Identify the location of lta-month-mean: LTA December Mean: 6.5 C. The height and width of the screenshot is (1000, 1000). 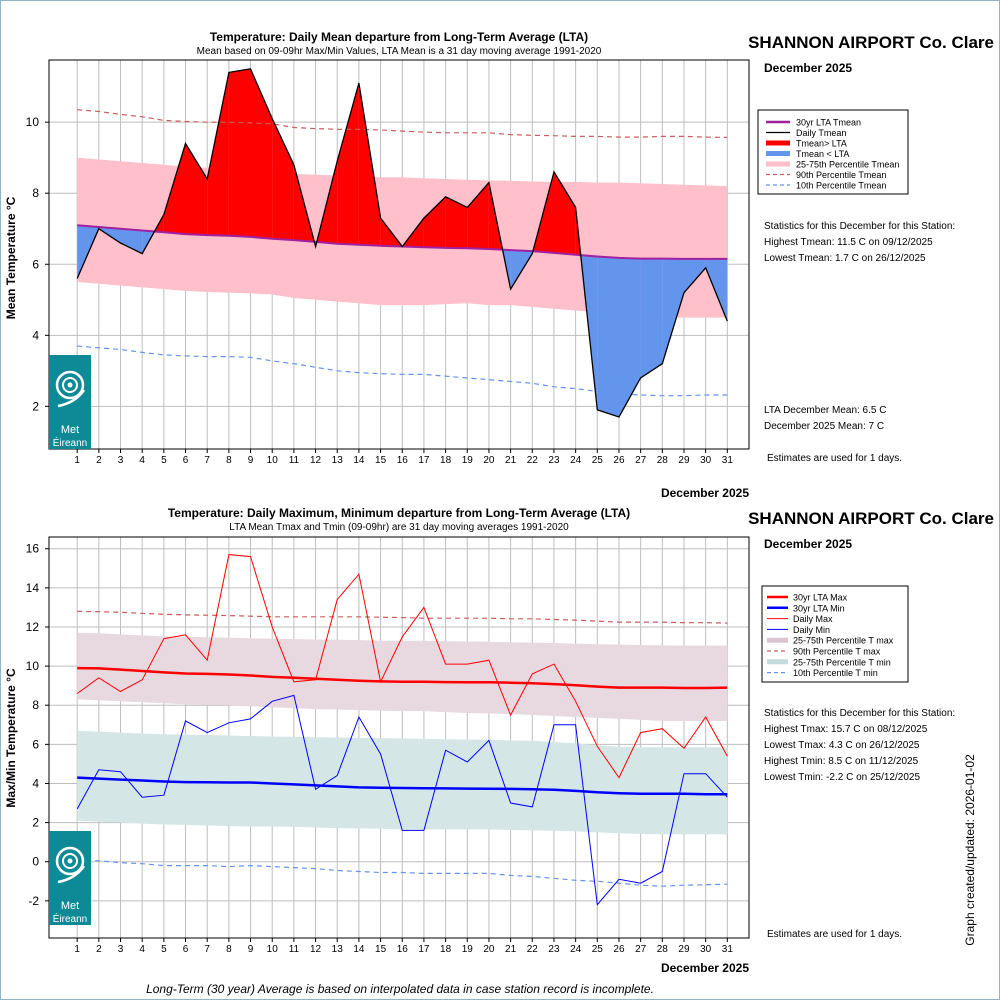
(825, 410).